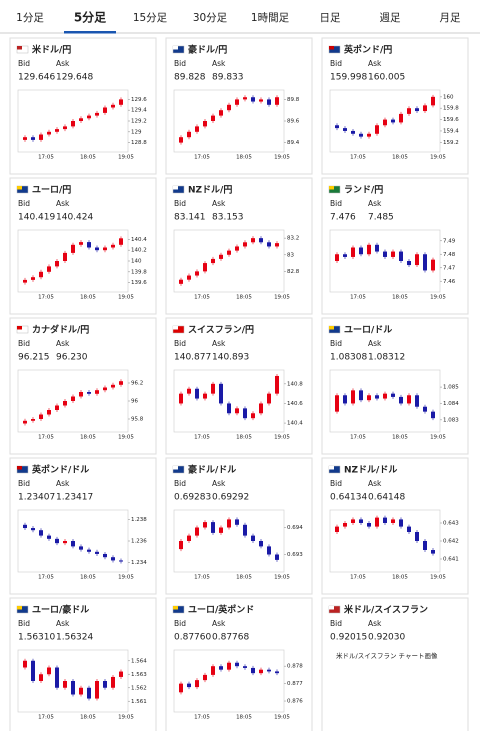 The image size is (480, 731). Describe the element at coordinates (60, 610) in the screenshot. I see `pair-title: ユーロ/豪ドル` at that location.